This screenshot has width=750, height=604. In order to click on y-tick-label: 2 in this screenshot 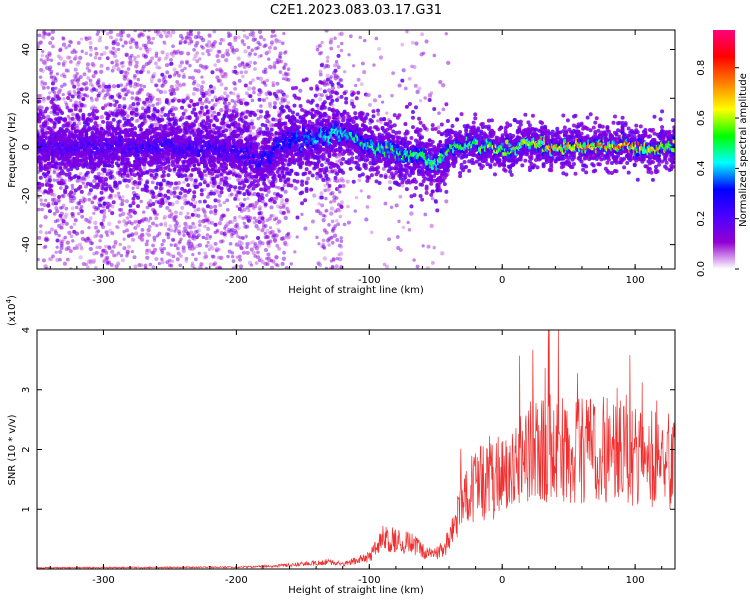, I will do `click(26, 449)`.